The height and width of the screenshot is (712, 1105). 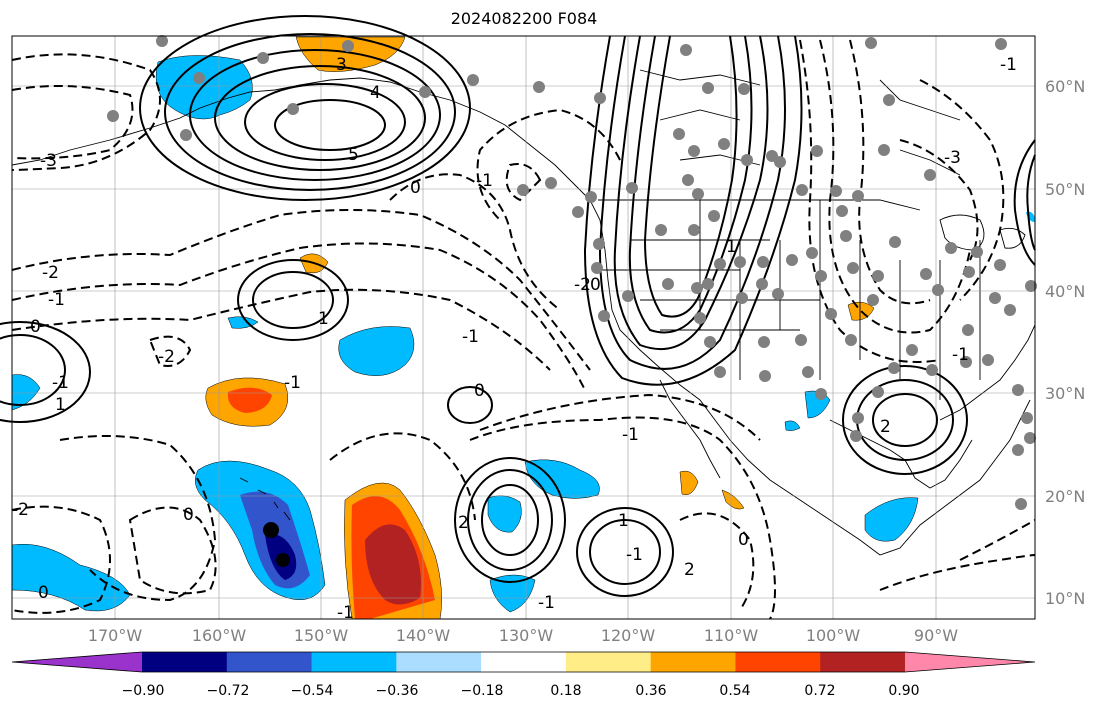 What do you see at coordinates (276, 544) in the screenshot?
I see `storm-markers` at bounding box center [276, 544].